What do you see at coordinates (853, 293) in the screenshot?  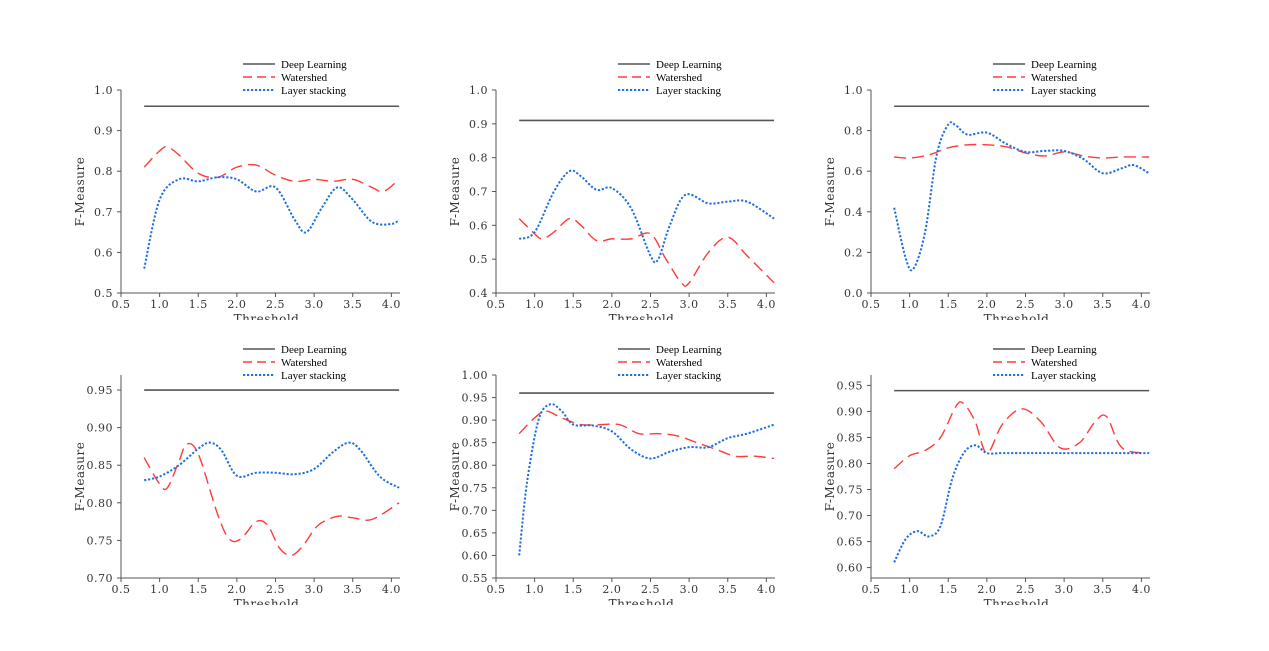 I see `y-tick-label: 0.0` at bounding box center [853, 293].